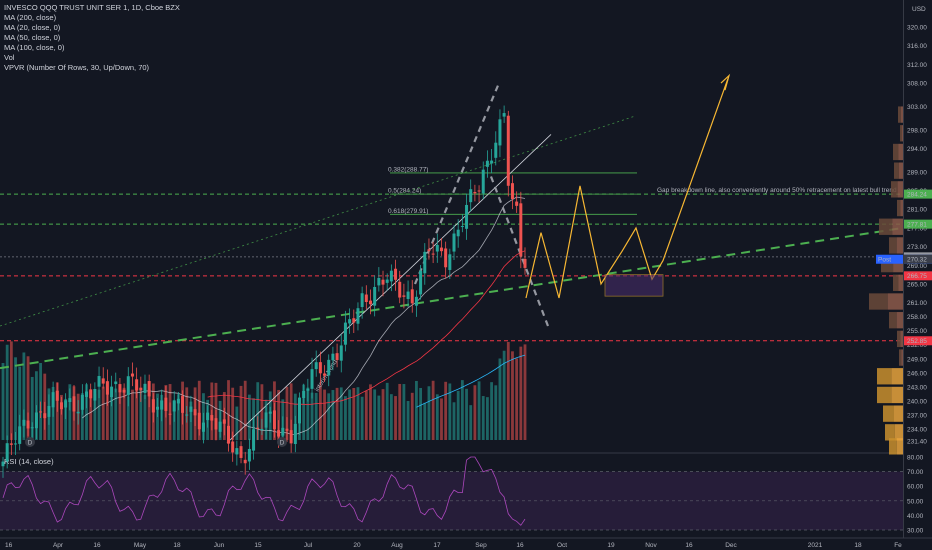  What do you see at coordinates (32, 37) in the screenshot?
I see `legend-item-ma50: MA (50, close, 0)` at bounding box center [32, 37].